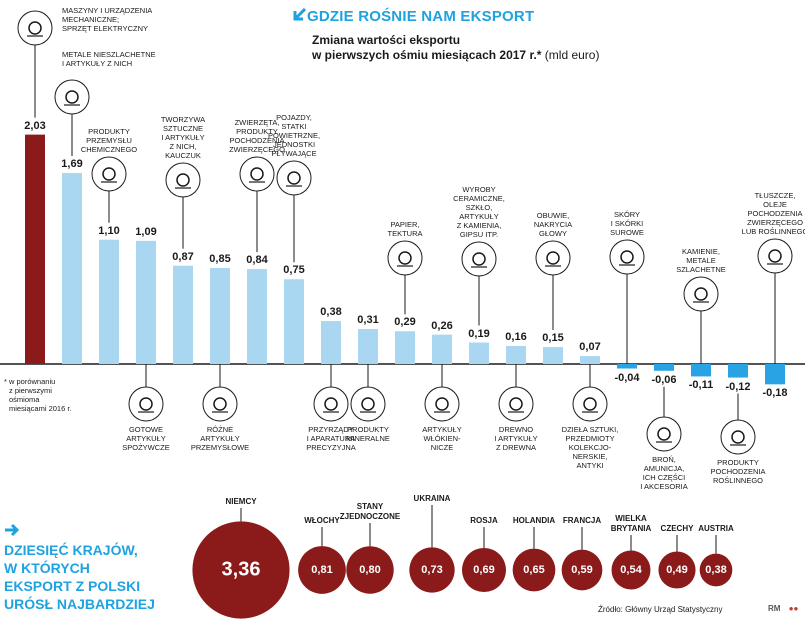 This screenshot has width=805, height=621. I want to click on country-name-line: WŁOCHY, so click(322, 520).